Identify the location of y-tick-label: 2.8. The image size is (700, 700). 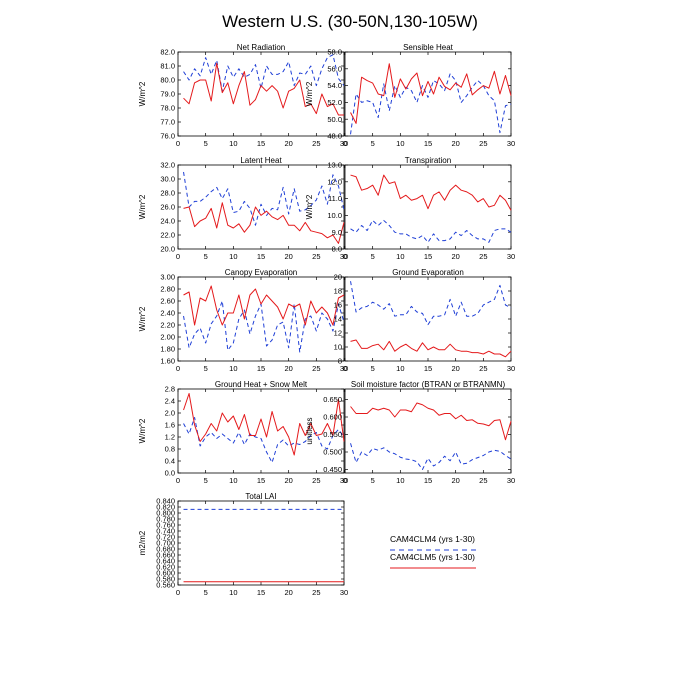
(170, 389).